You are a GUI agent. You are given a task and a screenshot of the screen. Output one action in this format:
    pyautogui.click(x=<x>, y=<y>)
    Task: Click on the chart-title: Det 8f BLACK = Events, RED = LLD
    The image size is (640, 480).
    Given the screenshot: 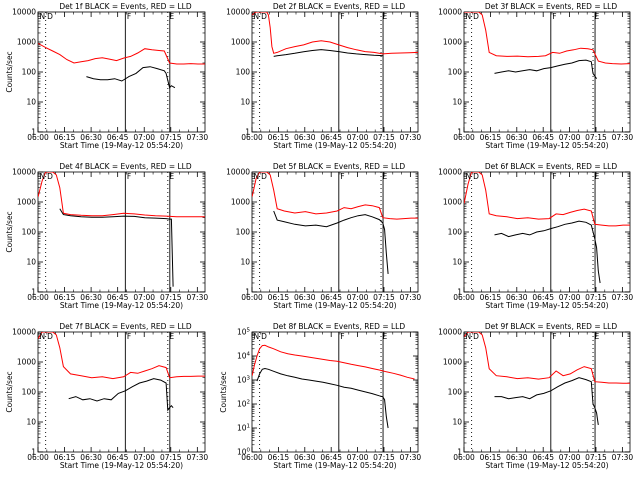 What is the action you would take?
    pyautogui.click(x=339, y=326)
    